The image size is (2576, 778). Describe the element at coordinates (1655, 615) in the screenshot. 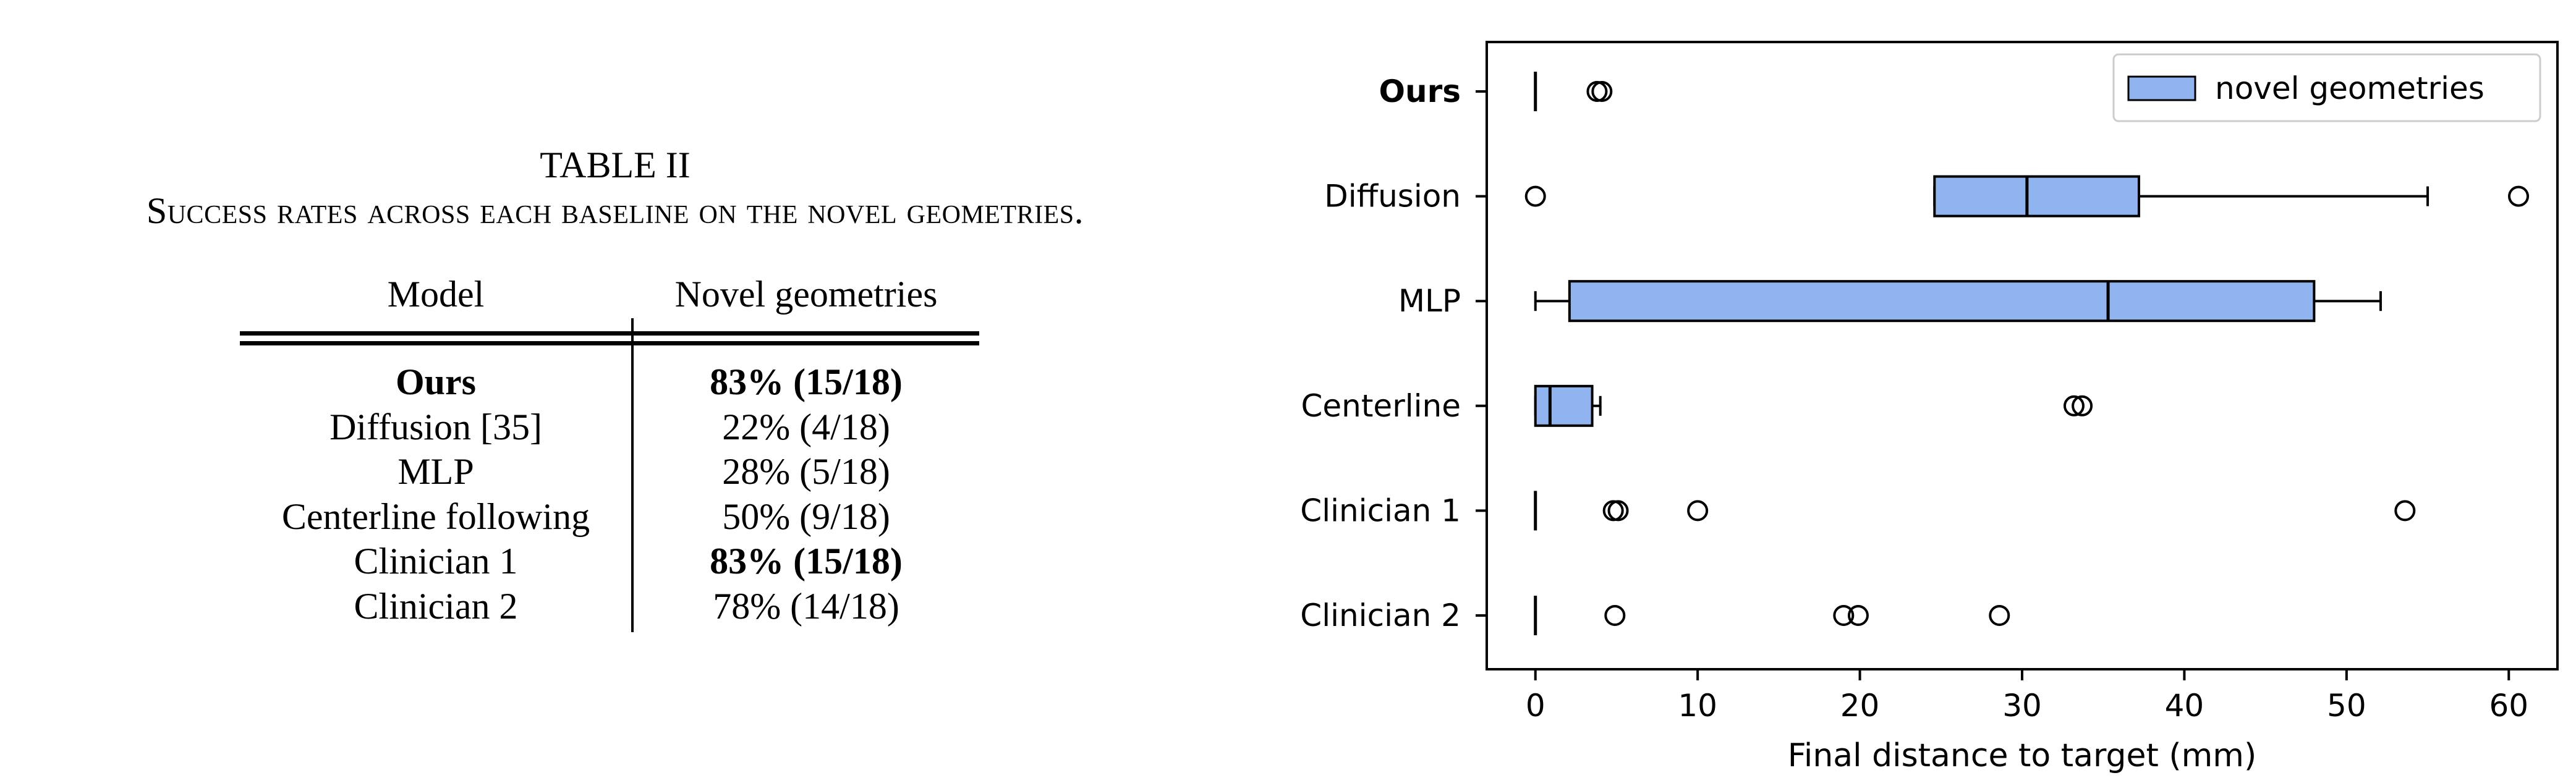

I see `box-group: Clinician 2` at that location.